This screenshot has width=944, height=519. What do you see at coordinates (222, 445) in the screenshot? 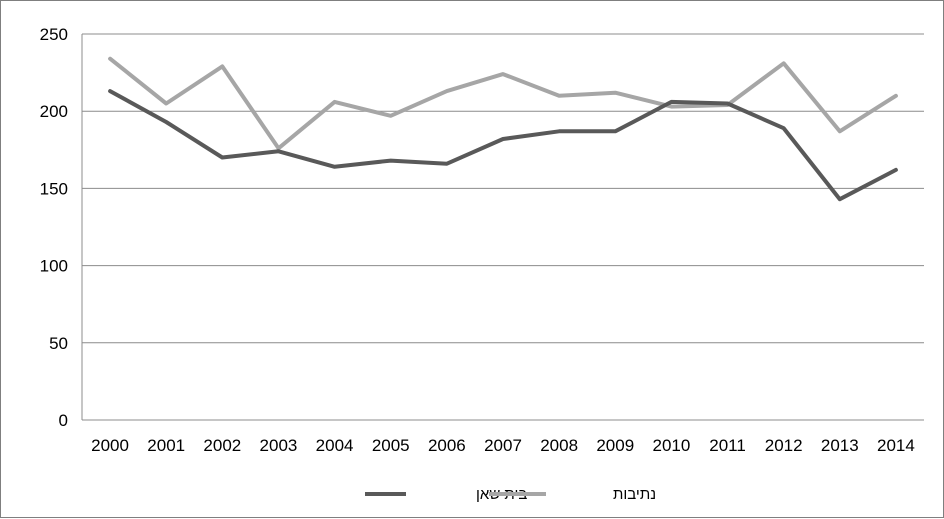
I see `x-tick-label-2002: 2002` at bounding box center [222, 445].